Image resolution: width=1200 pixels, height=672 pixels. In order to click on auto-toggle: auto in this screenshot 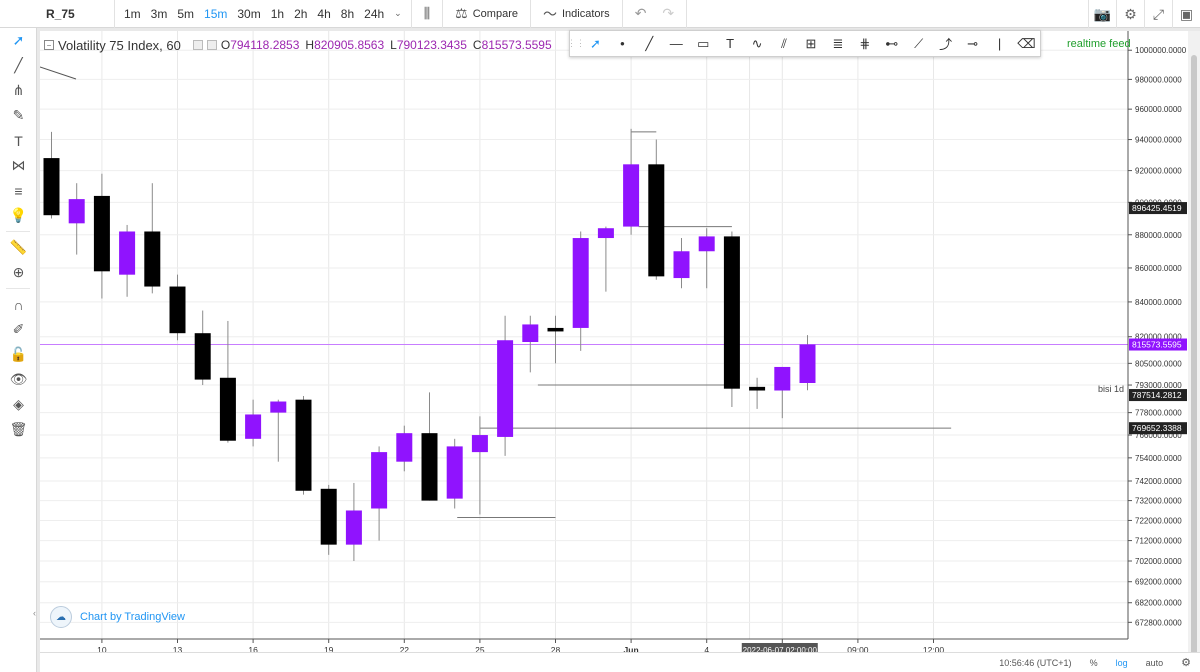, I will do `click(1154, 662)`.